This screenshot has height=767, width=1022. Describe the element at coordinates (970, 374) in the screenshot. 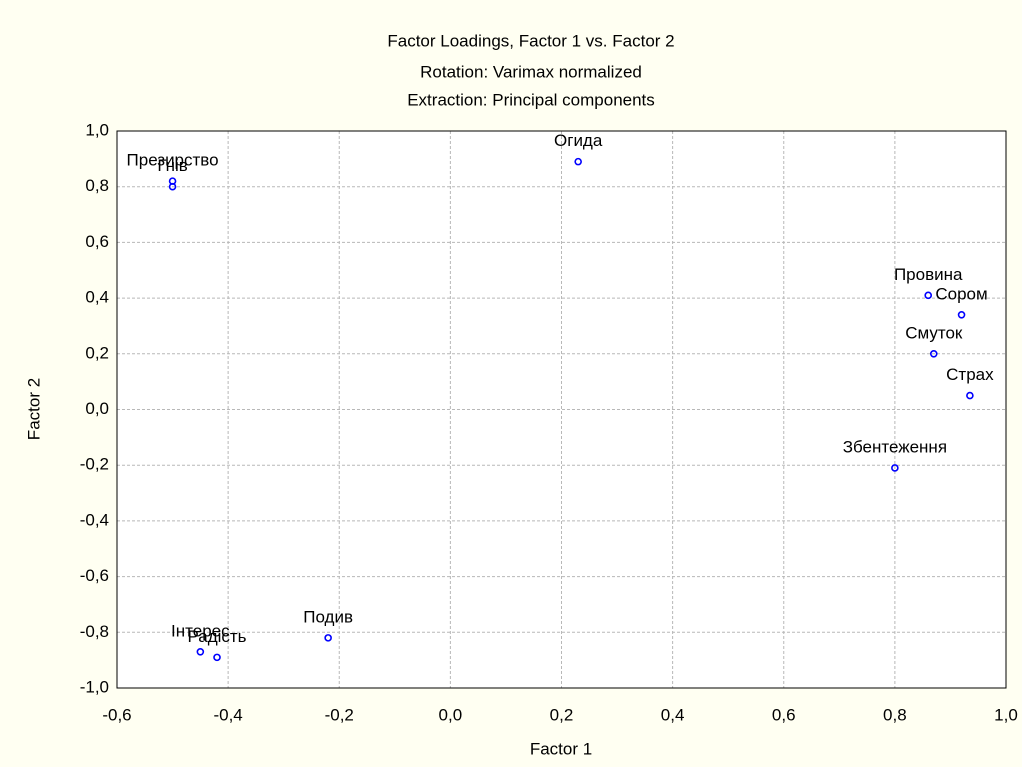

I see `point-label: Страх` at that location.